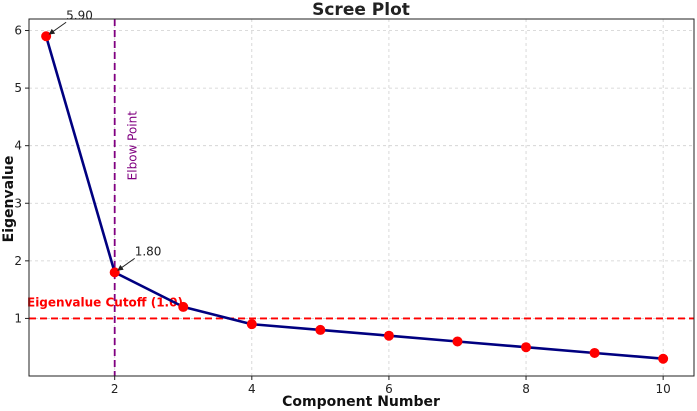 The height and width of the screenshot is (411, 697). What do you see at coordinates (18, 31) in the screenshot?
I see `y-tick-label: 6` at bounding box center [18, 31].